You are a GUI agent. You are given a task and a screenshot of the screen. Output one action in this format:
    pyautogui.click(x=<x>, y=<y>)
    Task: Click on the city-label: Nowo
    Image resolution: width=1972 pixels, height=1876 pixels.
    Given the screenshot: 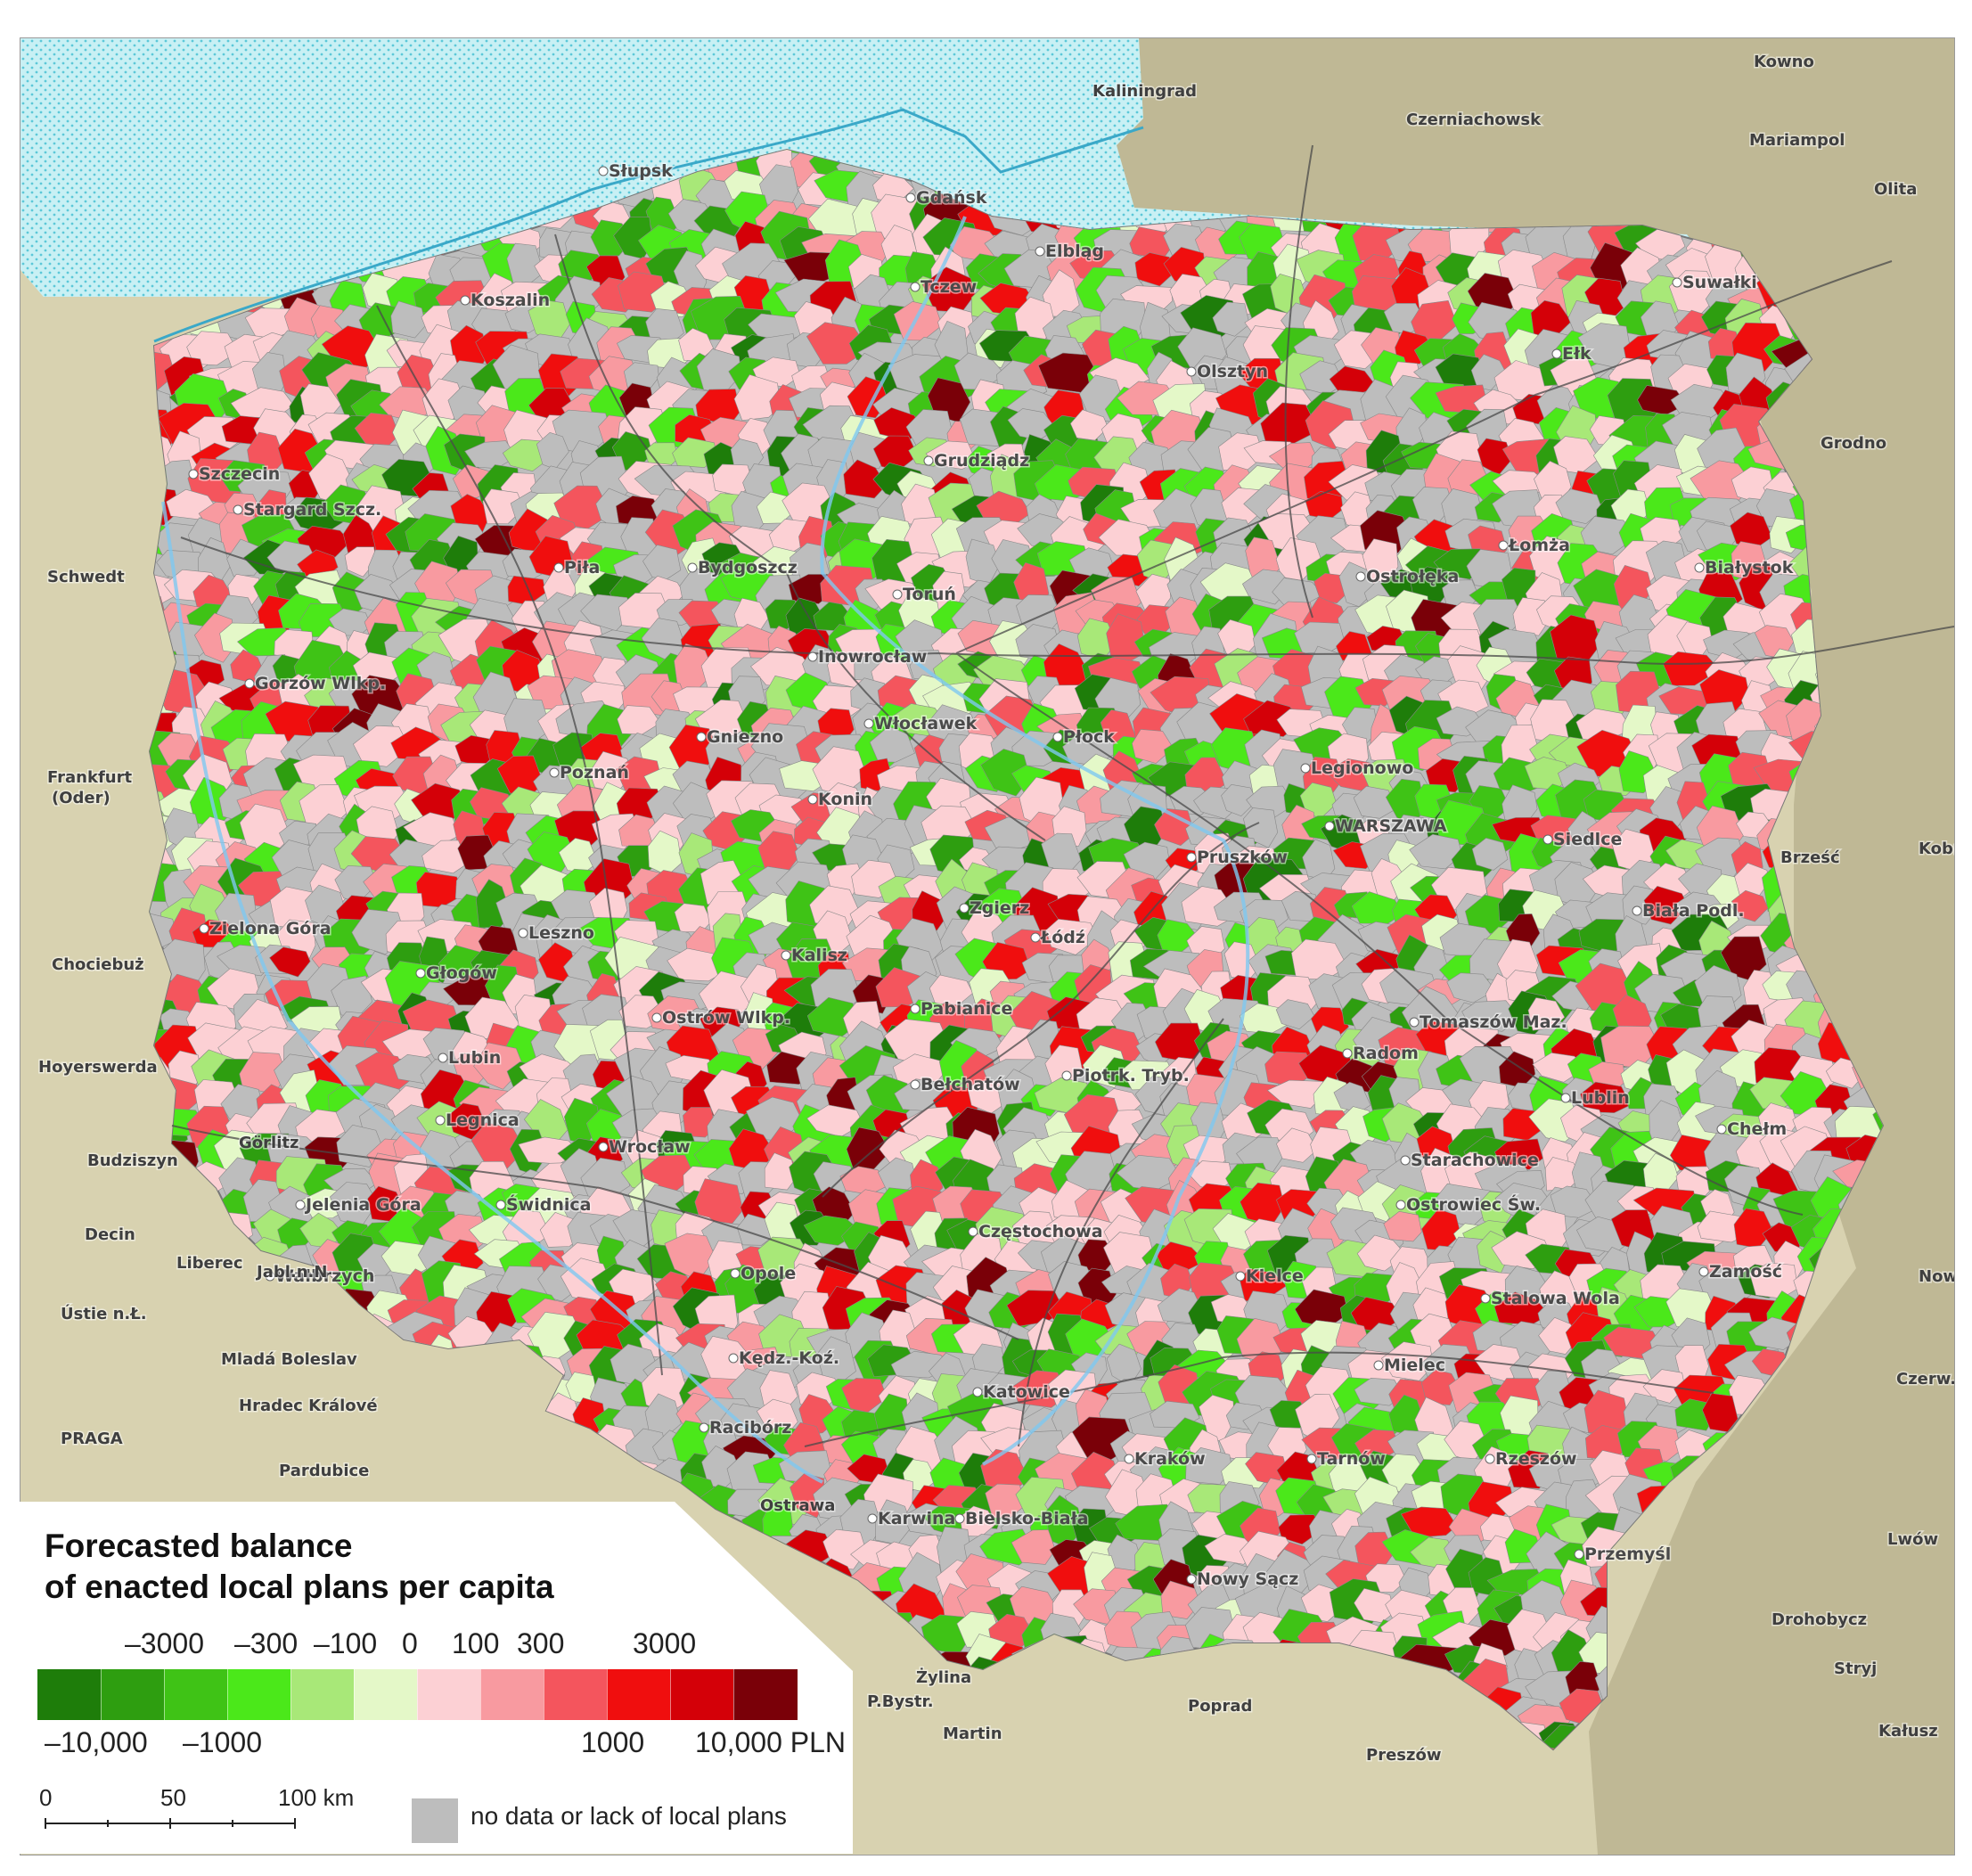 What is the action you would take?
    pyautogui.click(x=1937, y=1277)
    